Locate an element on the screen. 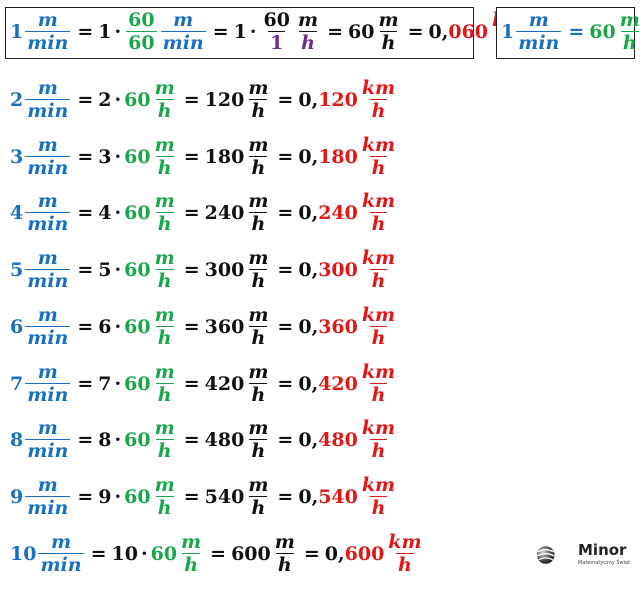  row-multiplier-repeat: 9 is located at coordinates (105, 496).